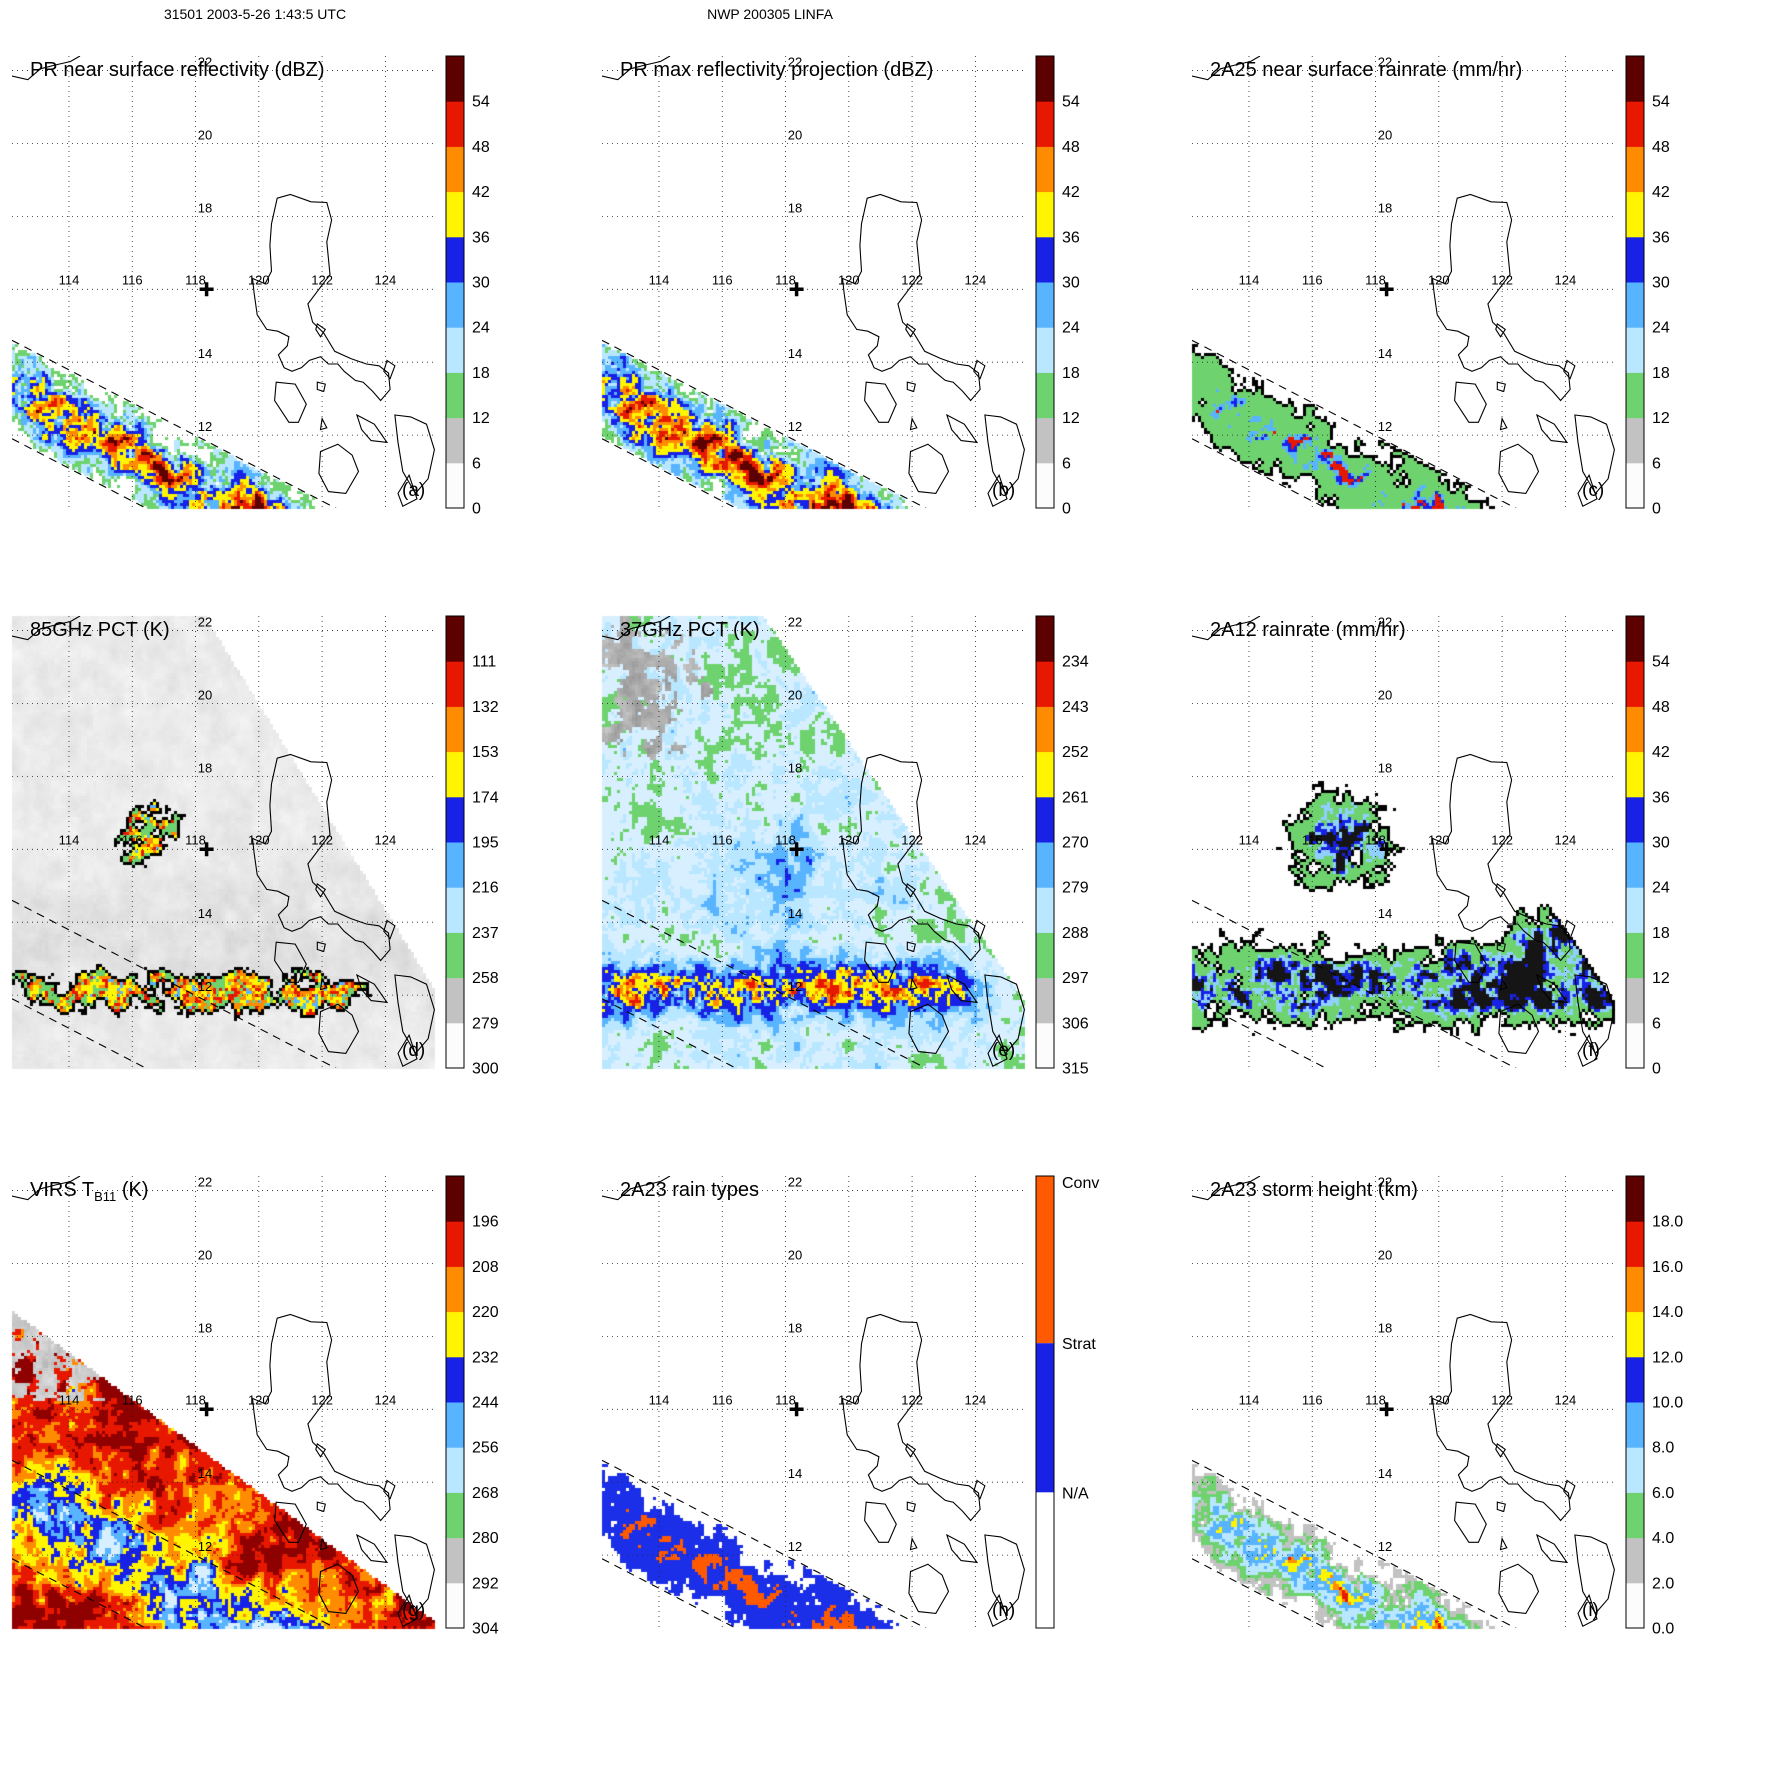 This screenshot has width=1771, height=1771. What do you see at coordinates (1663, 1538) in the screenshot?
I see `colorbar-tick-label: 4.0` at bounding box center [1663, 1538].